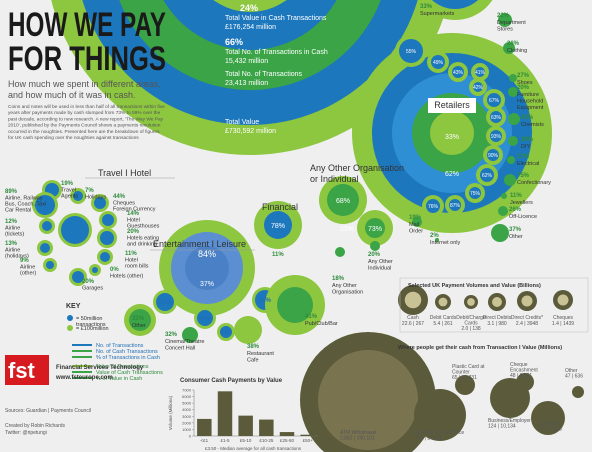 Image resolution: width=592 pixels, height=452 pixels. Describe the element at coordinates (443, 318) in the screenshot. I see `label: Debit Cards` at that location.